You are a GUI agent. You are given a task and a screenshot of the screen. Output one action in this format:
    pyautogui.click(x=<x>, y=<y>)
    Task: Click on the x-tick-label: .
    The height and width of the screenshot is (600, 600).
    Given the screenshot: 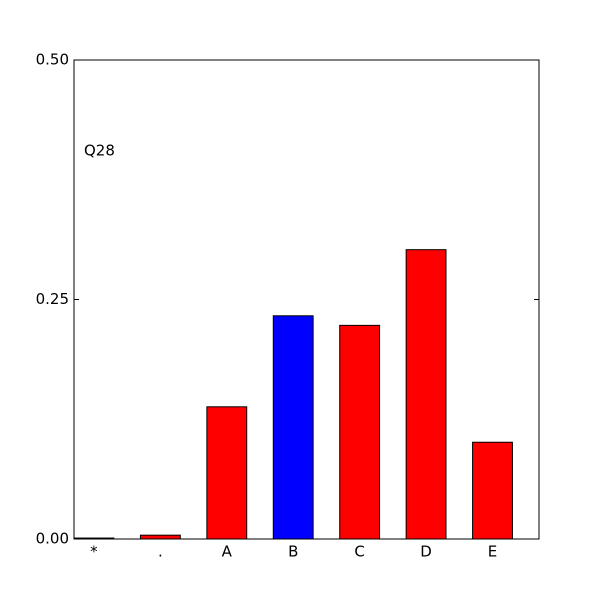 What is the action you would take?
    pyautogui.click(x=160, y=552)
    